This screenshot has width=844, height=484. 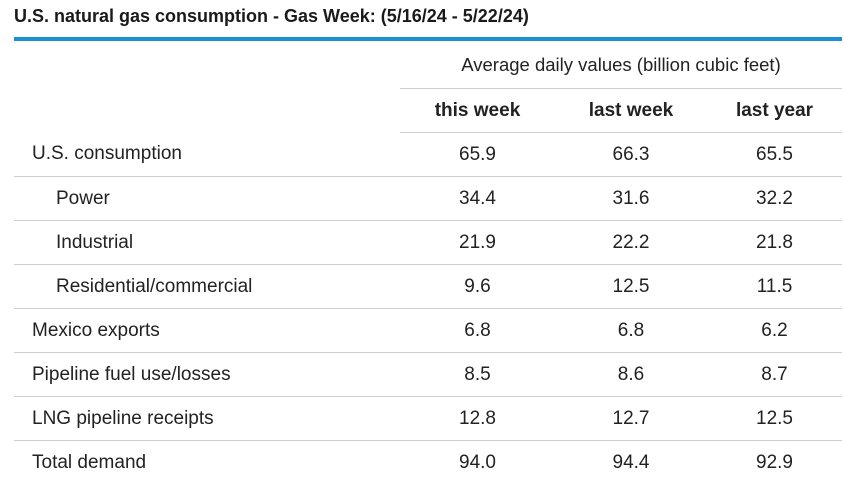 What do you see at coordinates (477, 419) in the screenshot?
I see `cell-this-week: 12.8` at bounding box center [477, 419].